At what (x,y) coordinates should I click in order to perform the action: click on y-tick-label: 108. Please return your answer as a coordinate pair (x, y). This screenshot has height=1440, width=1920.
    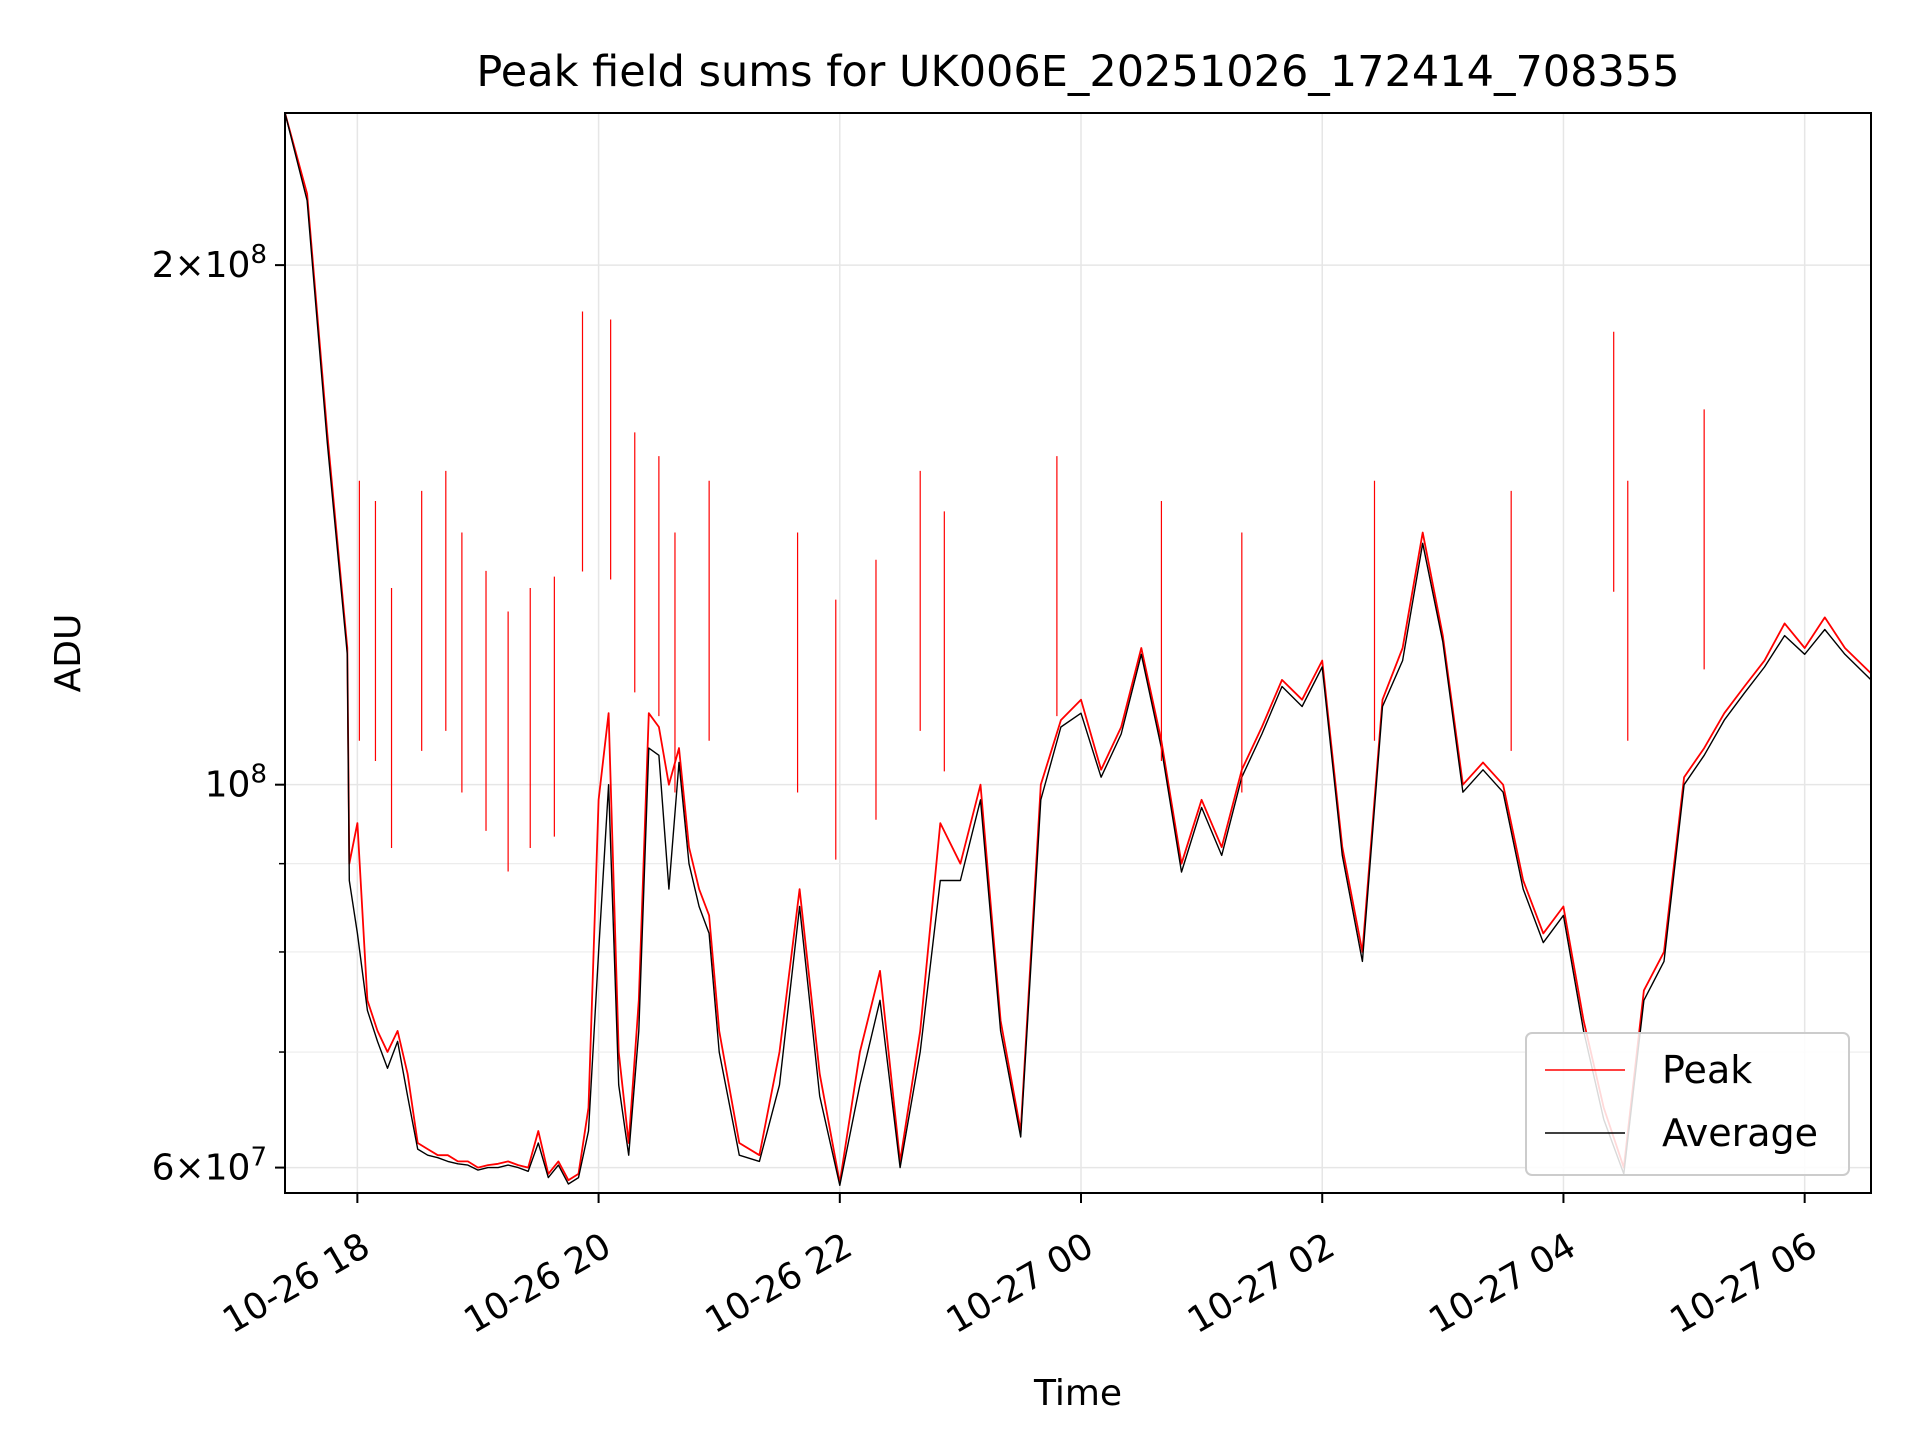
    Looking at the image, I should click on (236, 783).